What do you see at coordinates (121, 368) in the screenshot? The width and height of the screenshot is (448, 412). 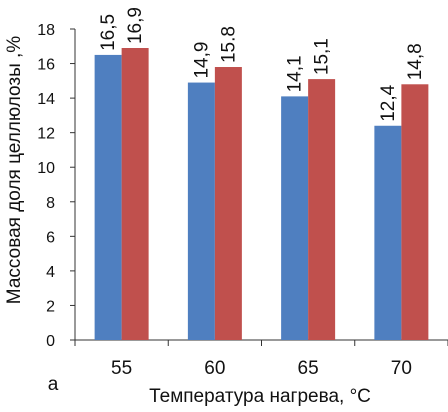 I see `x-tick-label: 55` at bounding box center [121, 368].